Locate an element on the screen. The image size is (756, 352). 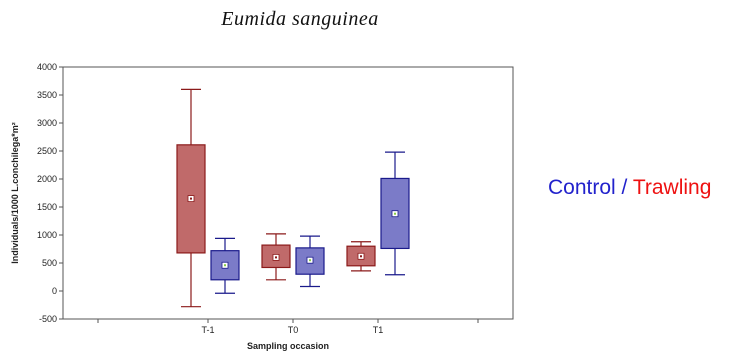
chart-title: Eumida sanguinea is located at coordinates (300, 19).